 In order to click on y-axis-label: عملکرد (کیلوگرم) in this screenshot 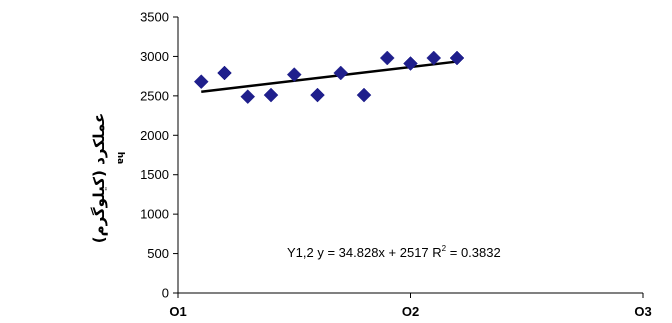, I will do `click(99, 178)`.